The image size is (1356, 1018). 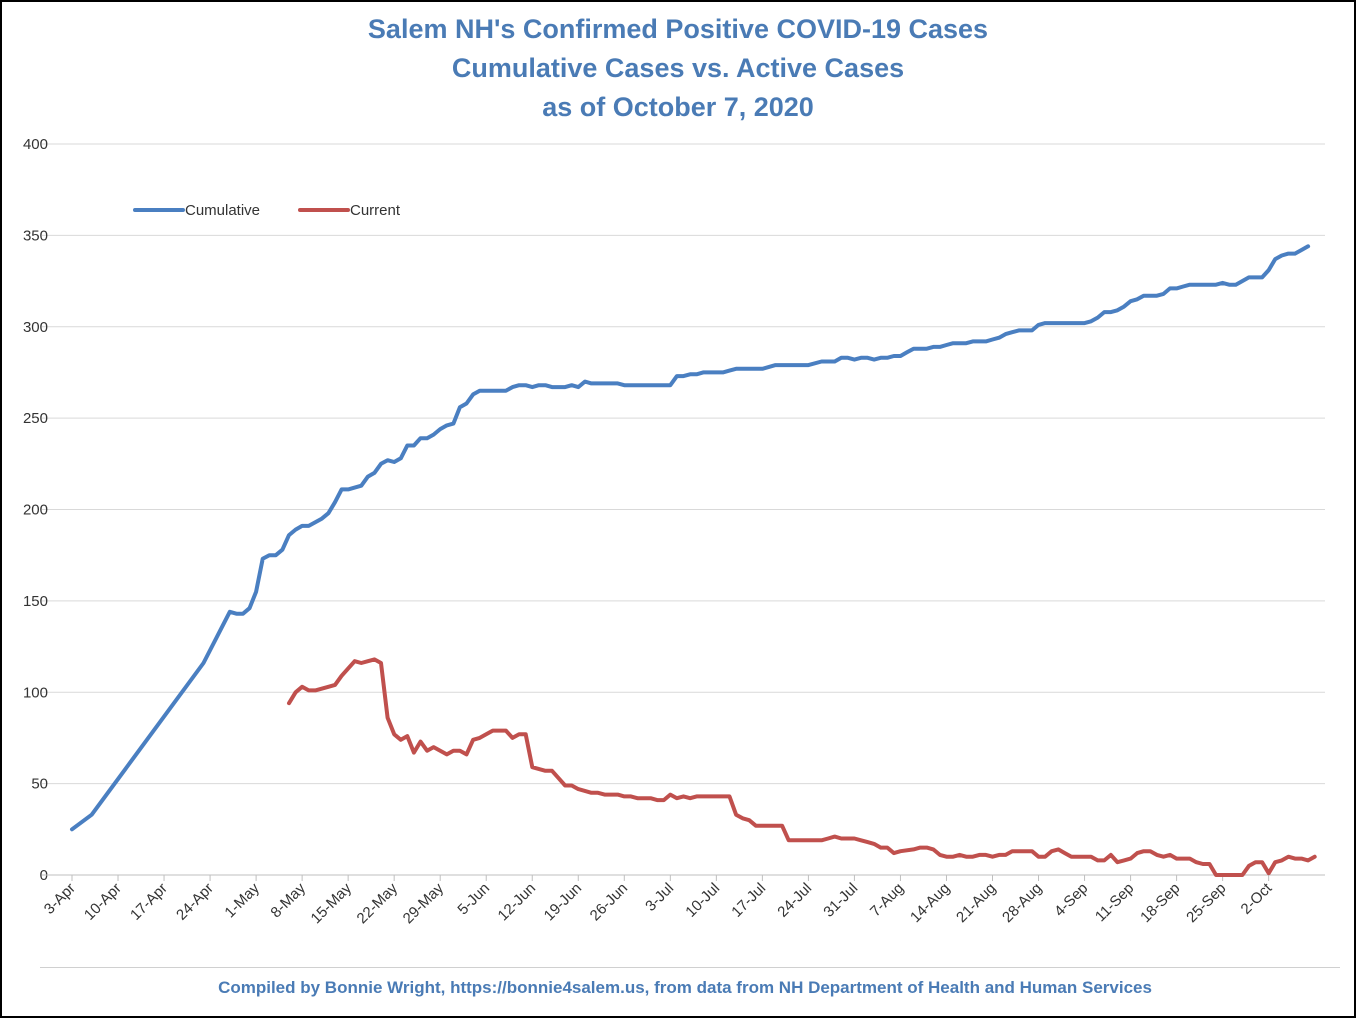 I want to click on x-tick-label: 2-Oct, so click(x=1257, y=898).